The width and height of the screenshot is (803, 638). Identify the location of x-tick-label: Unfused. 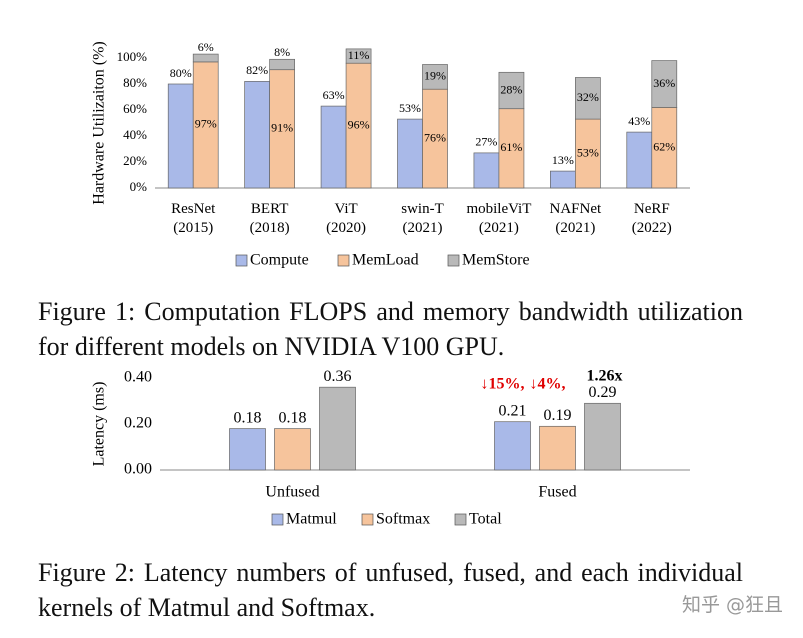
(292, 492).